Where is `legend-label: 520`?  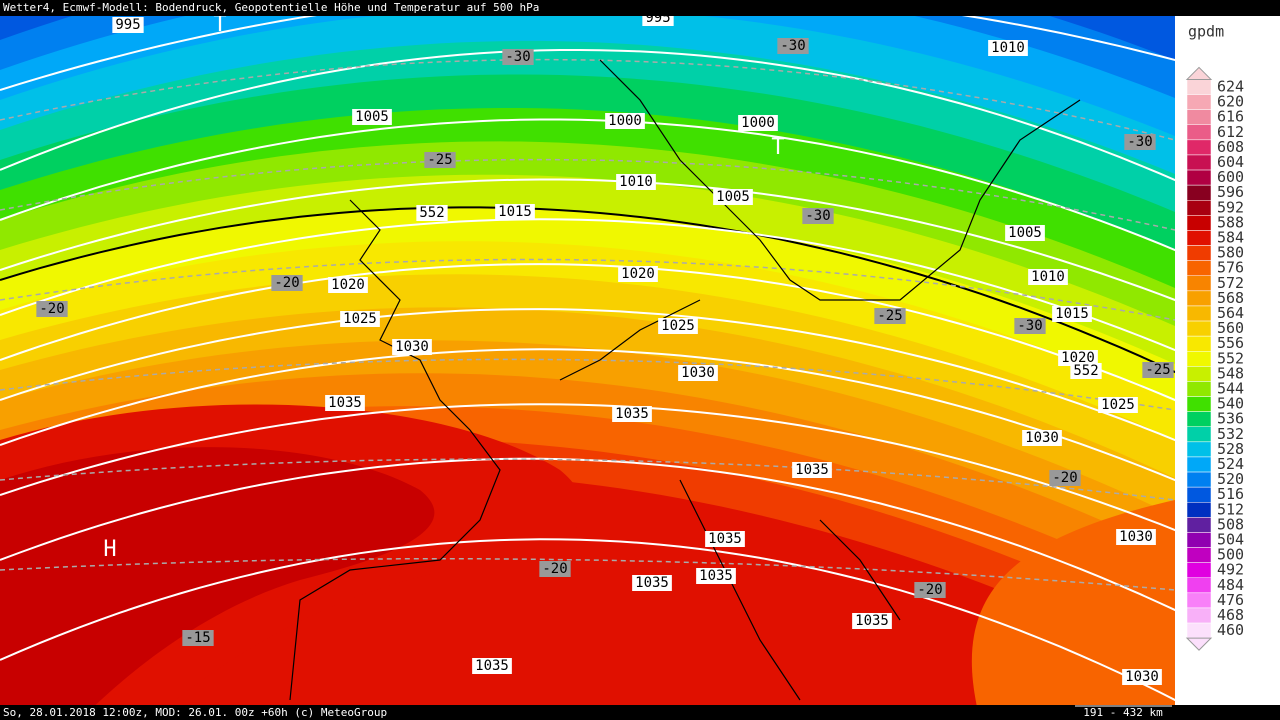
legend-label: 520 is located at coordinates (1230, 479).